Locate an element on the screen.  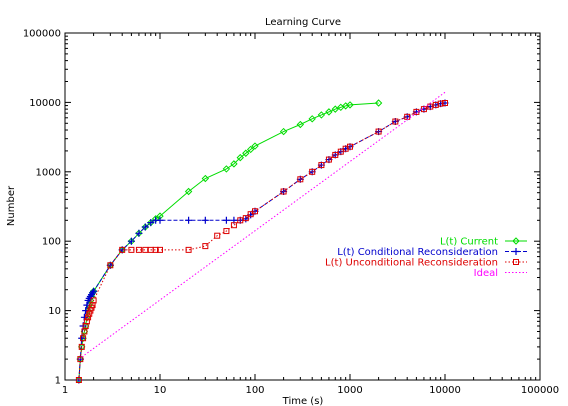
x-tick-label: 10 is located at coordinates (160, 390).